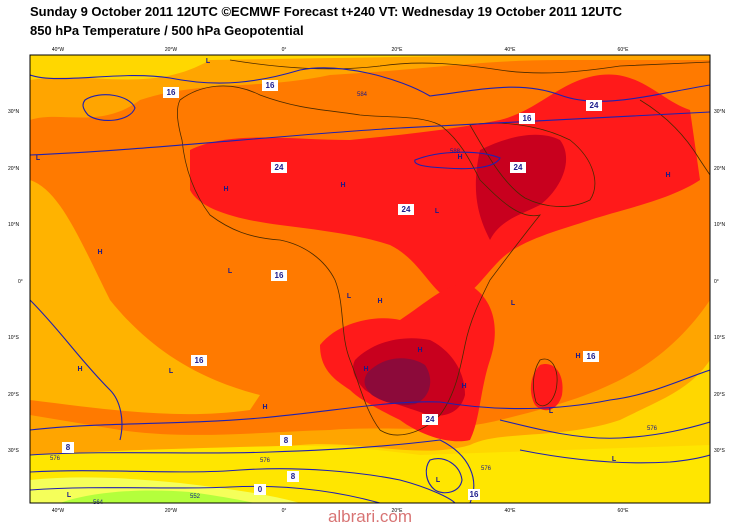 The image size is (739, 526). I want to click on center-22: L, so click(69, 495).